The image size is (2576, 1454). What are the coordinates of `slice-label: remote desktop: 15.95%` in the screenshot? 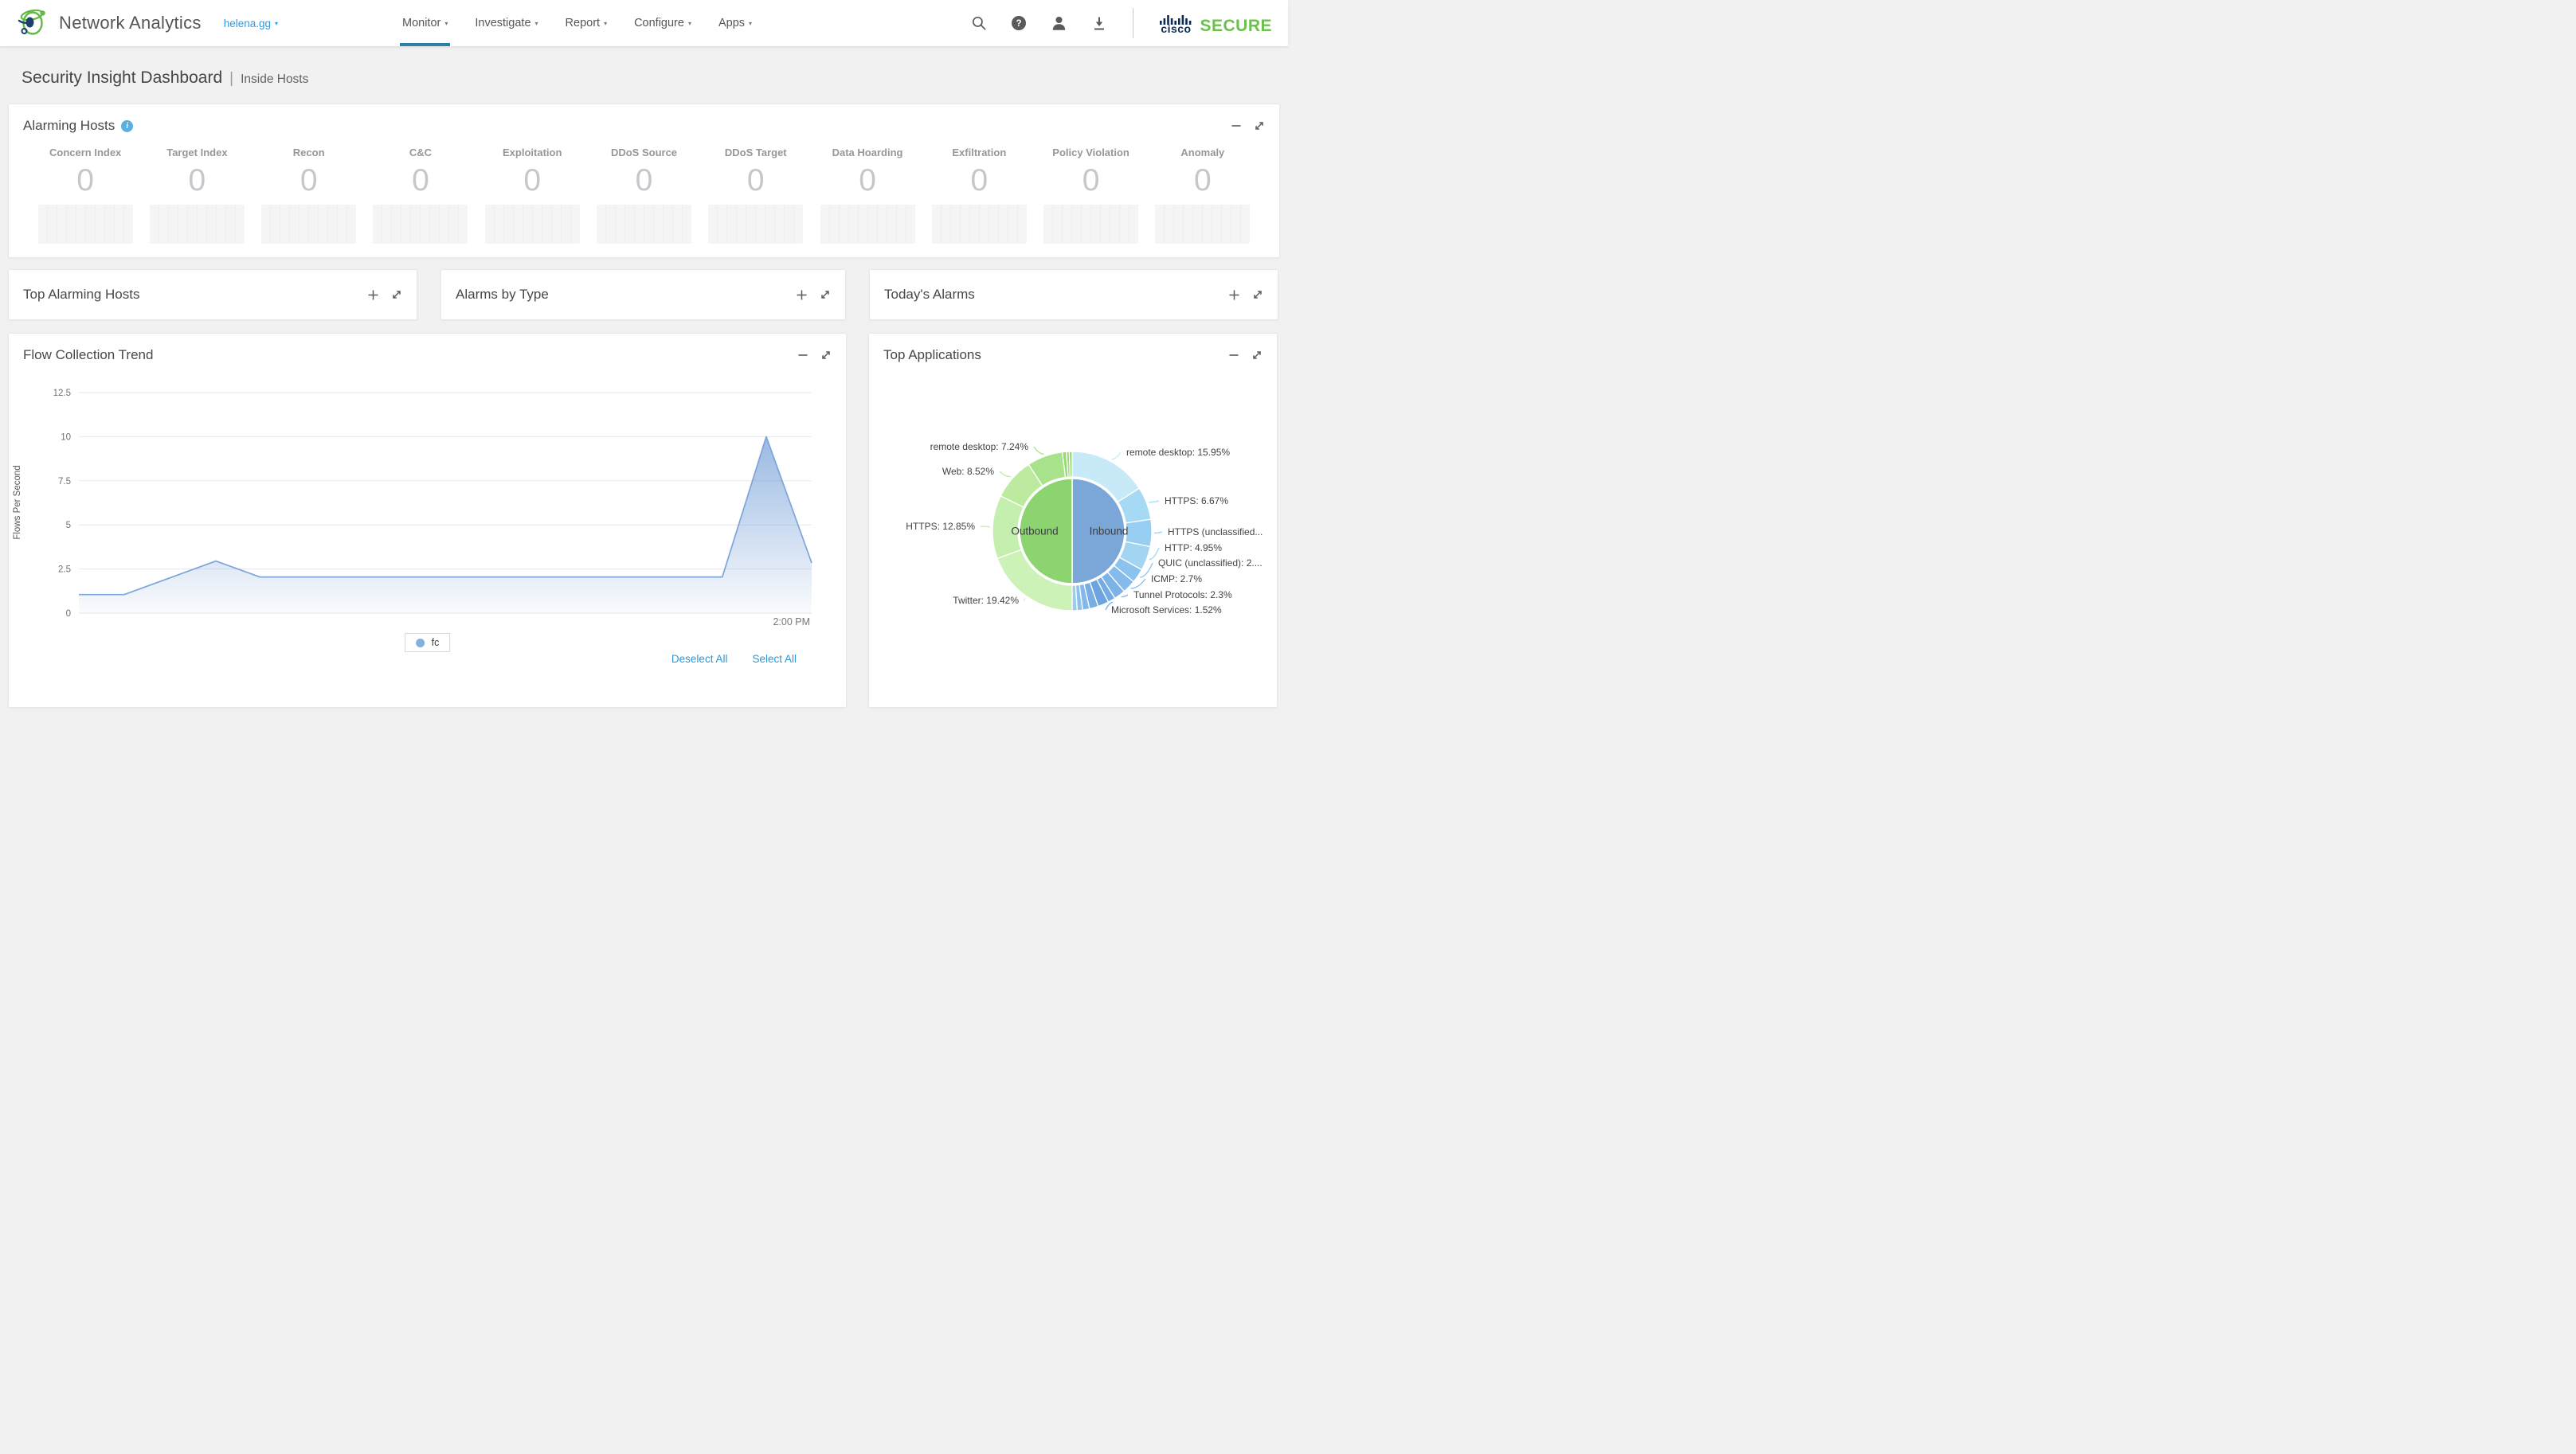 It's located at (1178, 453).